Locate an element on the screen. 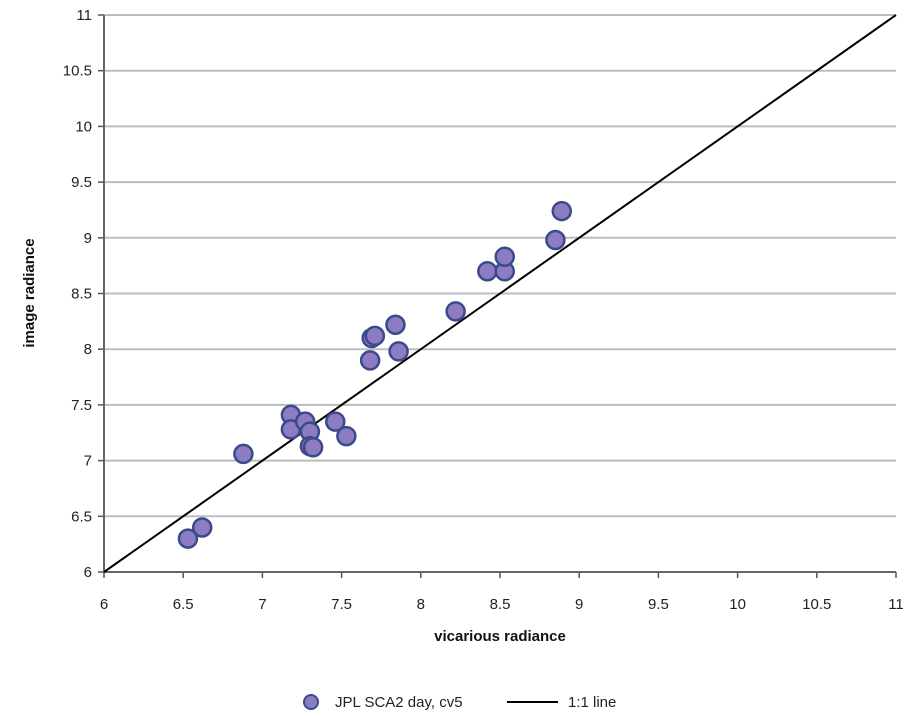  y-tick-label: 7.5 is located at coordinates (81, 405).